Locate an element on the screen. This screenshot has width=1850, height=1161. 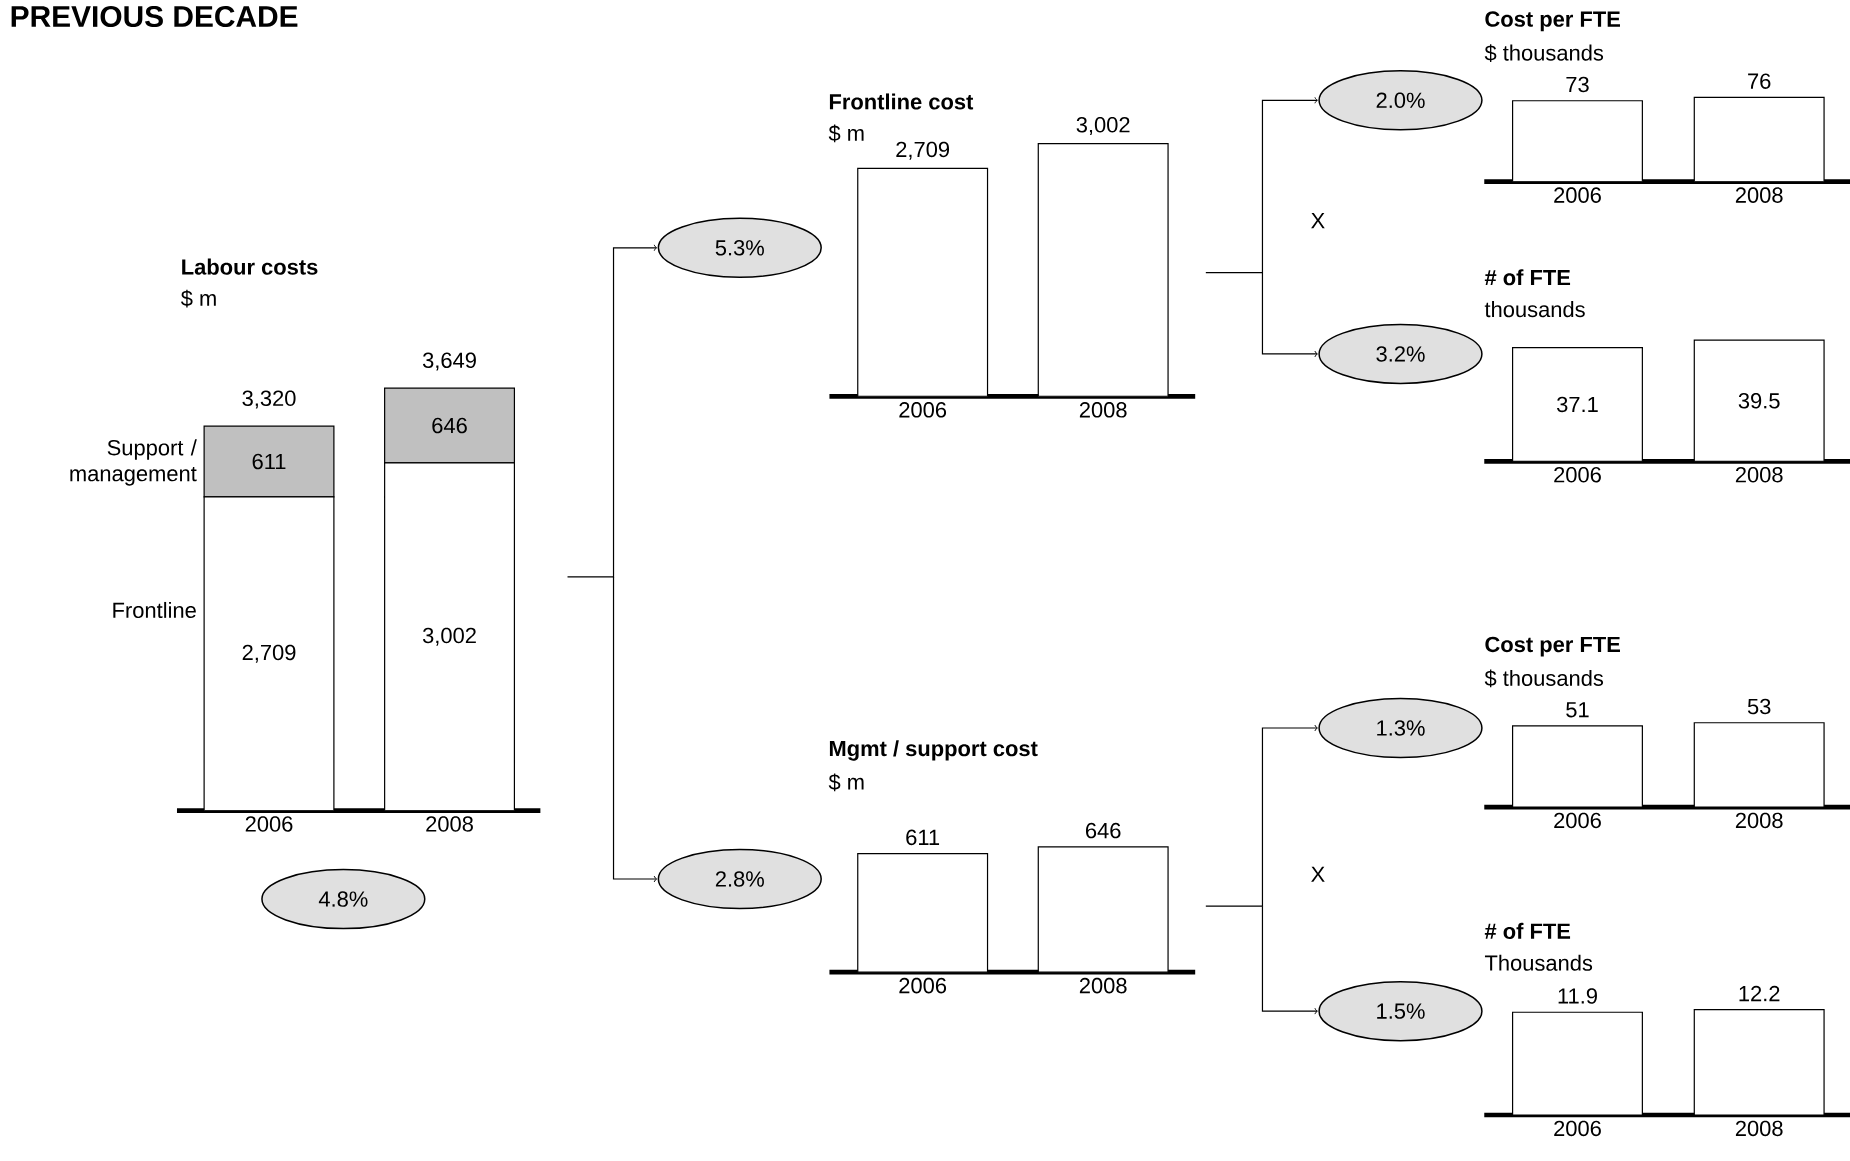
text: 4.8% is located at coordinates (343, 899).